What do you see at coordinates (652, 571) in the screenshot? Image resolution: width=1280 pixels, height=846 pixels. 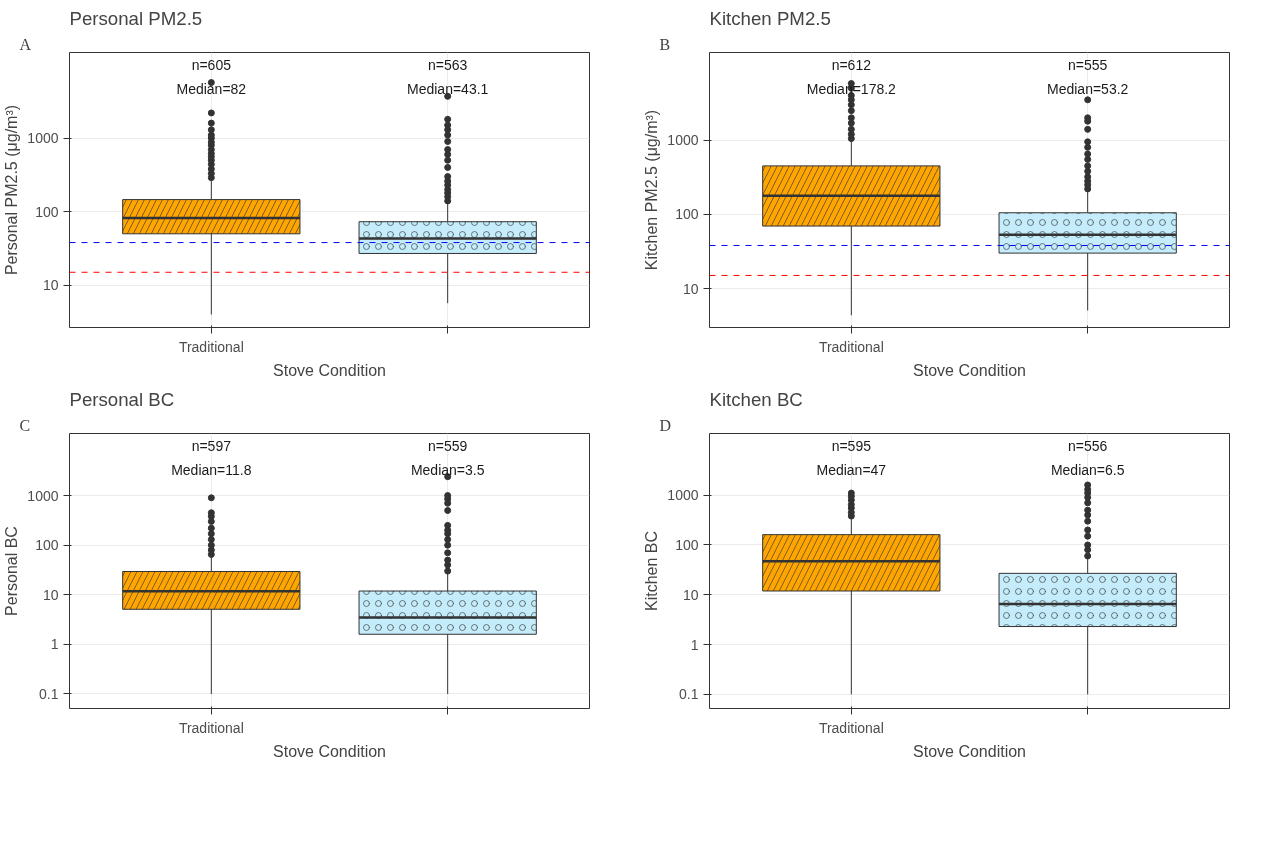 I see `y-axis-title: Kitchen BC` at bounding box center [652, 571].